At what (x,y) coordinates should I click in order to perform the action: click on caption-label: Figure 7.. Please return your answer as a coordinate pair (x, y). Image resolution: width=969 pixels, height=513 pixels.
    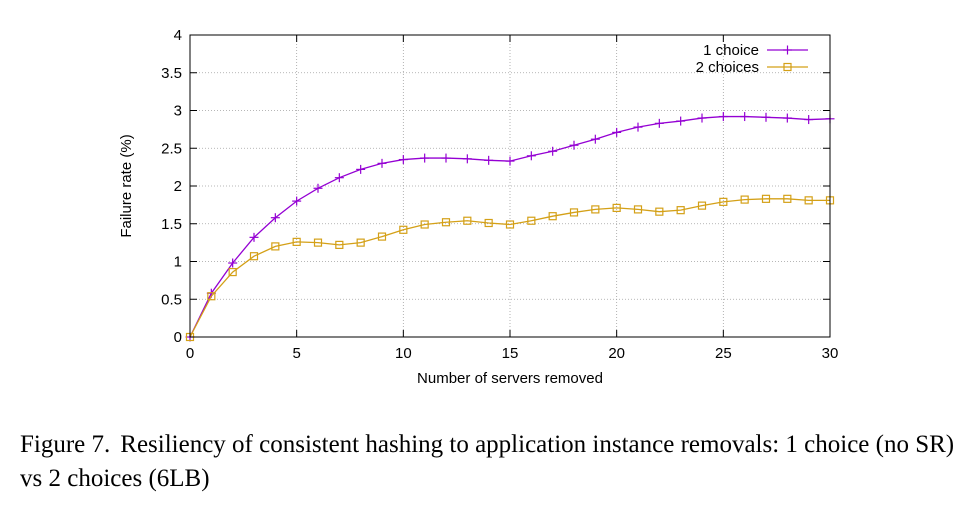
    Looking at the image, I should click on (65, 444).